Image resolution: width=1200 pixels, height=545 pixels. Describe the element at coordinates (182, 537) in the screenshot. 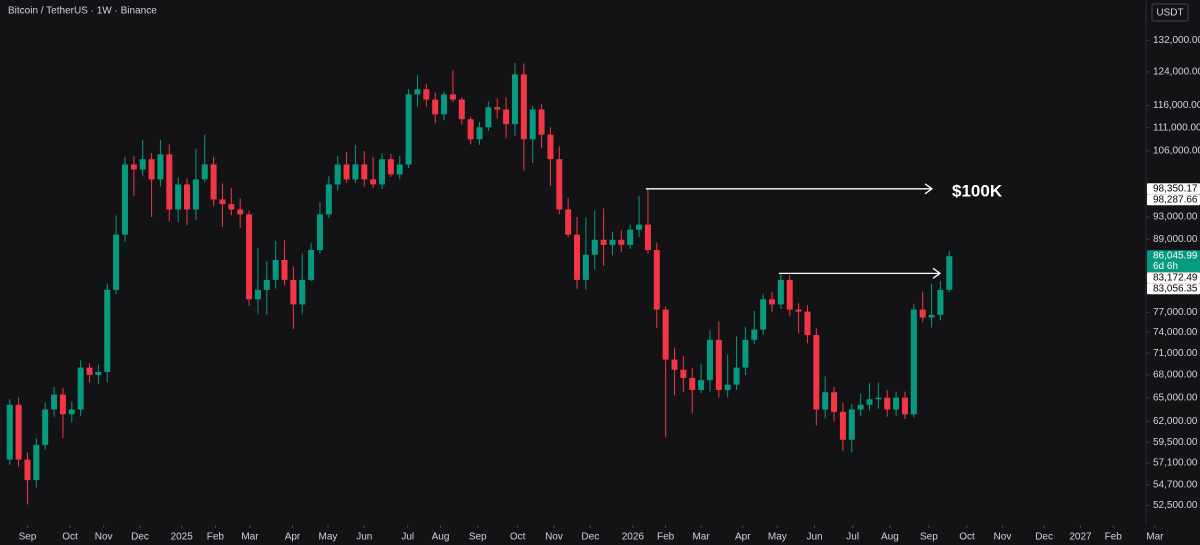

I see `x-tick-label: 2025` at that location.